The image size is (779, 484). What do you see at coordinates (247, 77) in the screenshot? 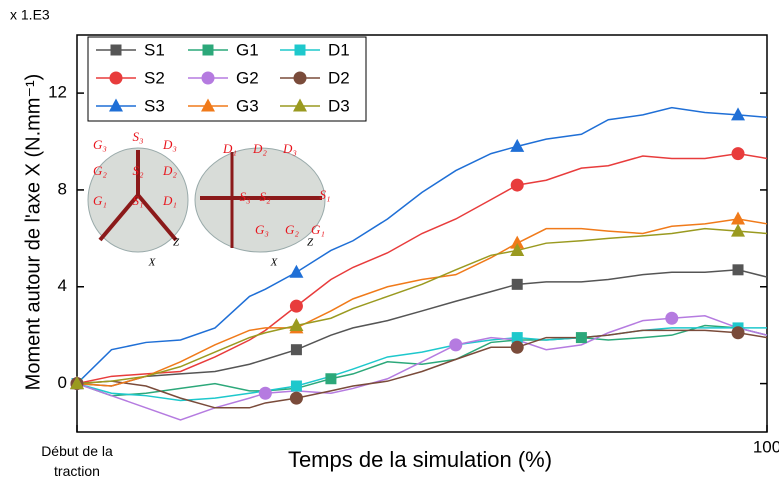
I see `legend-label: G2` at bounding box center [247, 77].